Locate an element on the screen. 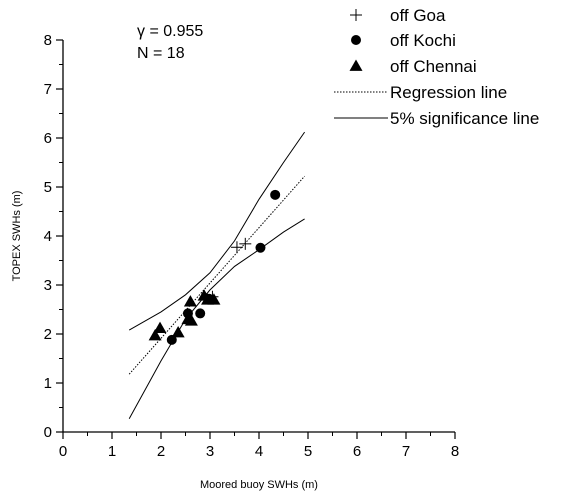 The width and height of the screenshot is (581, 497). legend-plus-symbol is located at coordinates (356, 15).